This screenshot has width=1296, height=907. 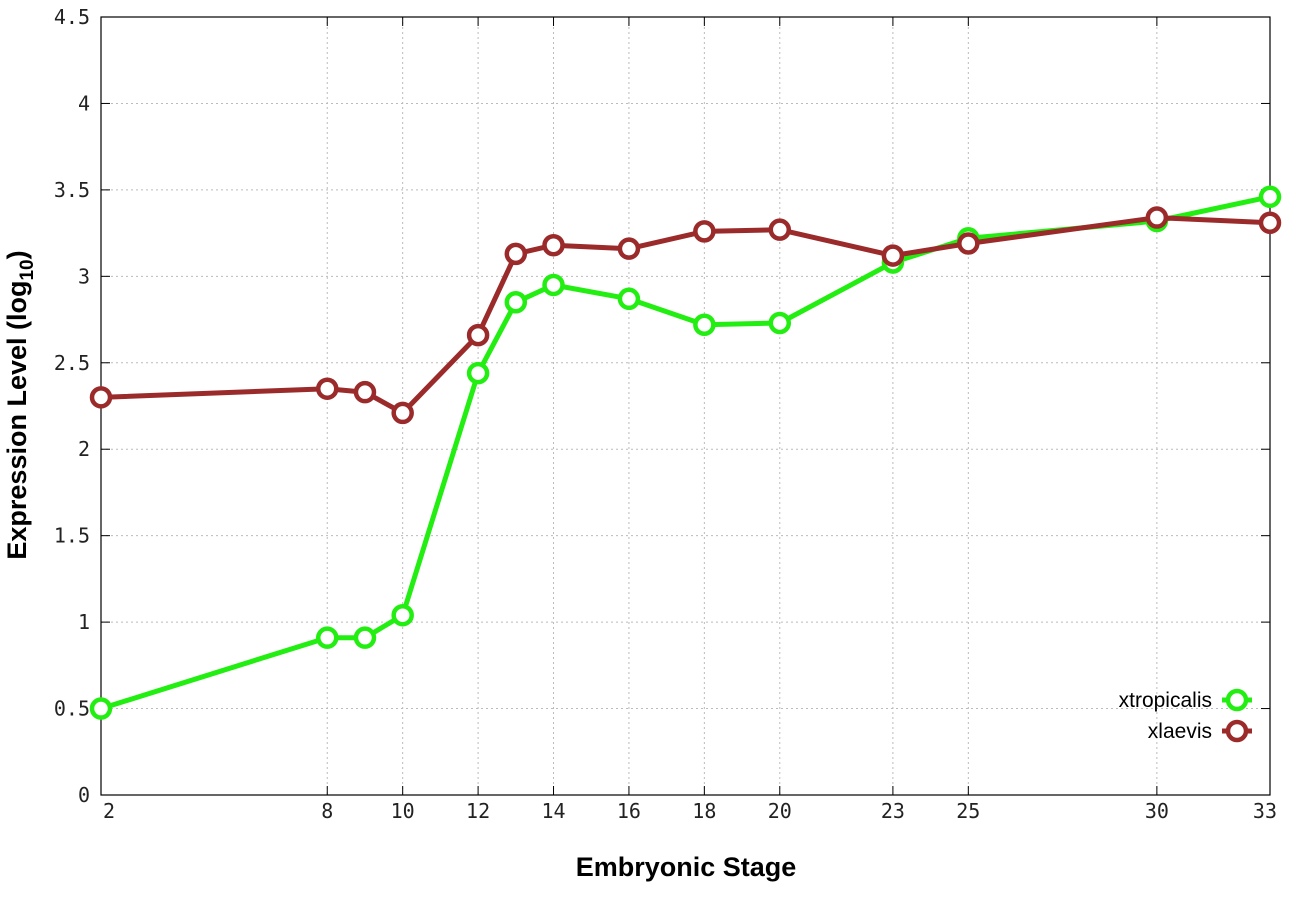 I want to click on legend-swatch-marker-xlaevis, so click(x=1237, y=731).